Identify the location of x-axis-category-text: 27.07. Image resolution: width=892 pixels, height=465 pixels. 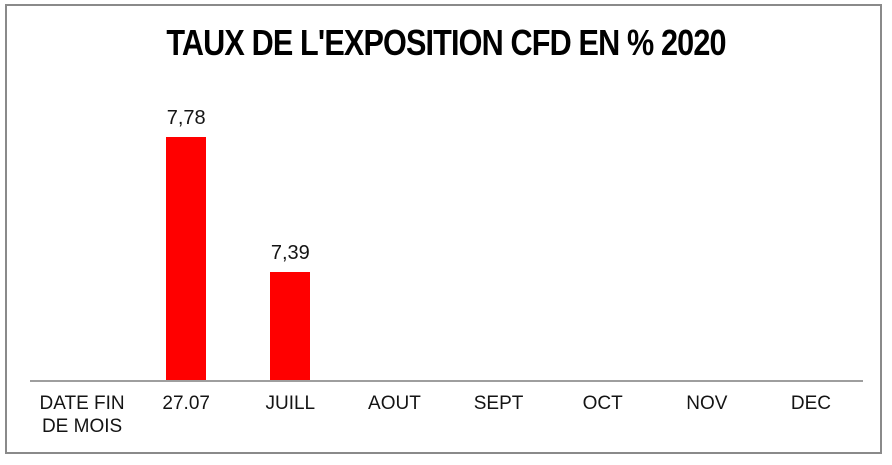
(186, 403).